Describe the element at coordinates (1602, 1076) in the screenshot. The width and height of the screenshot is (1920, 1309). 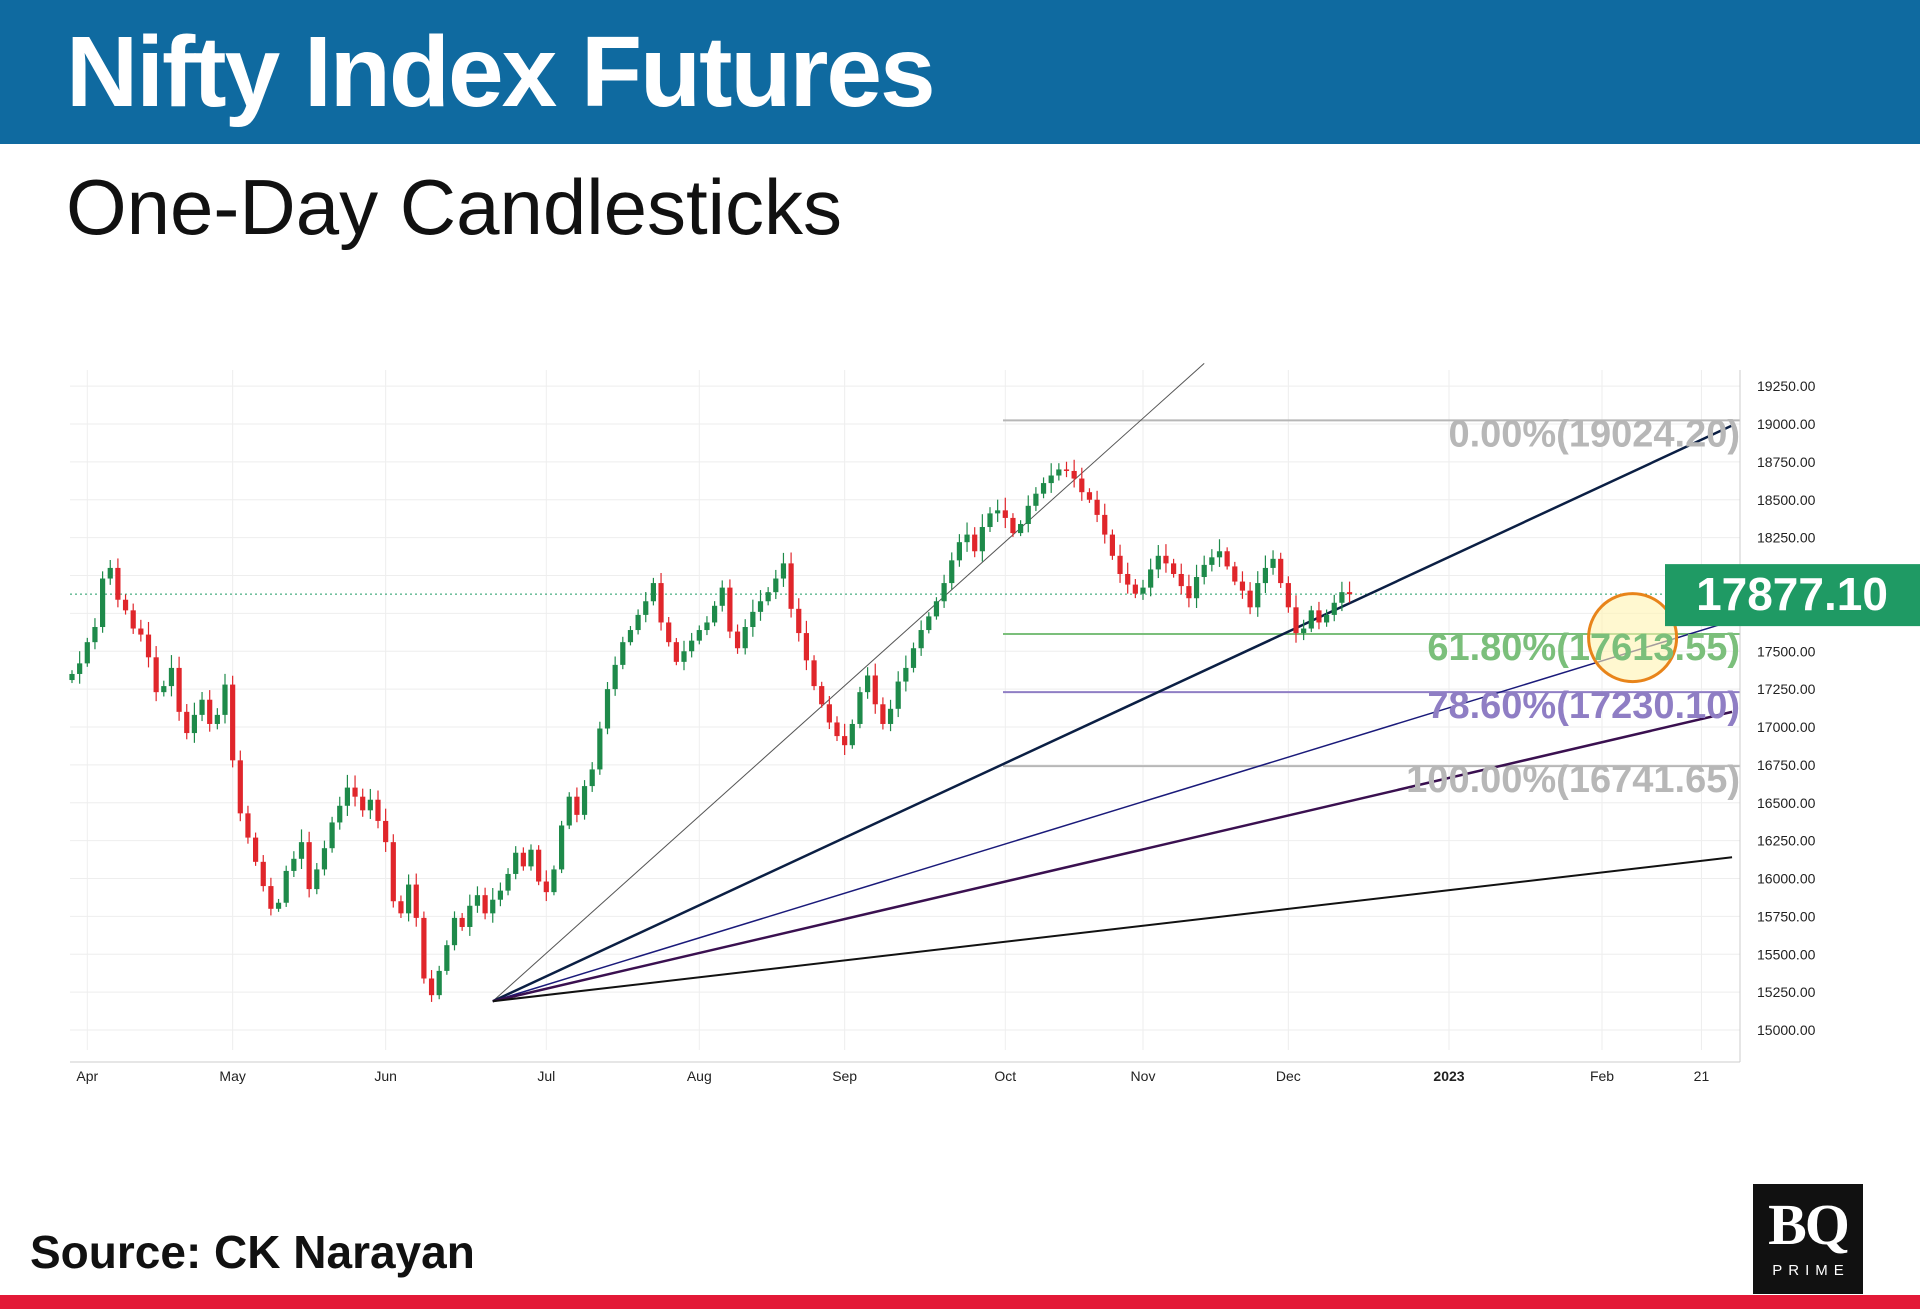
I see `x-tick-label: Feb` at that location.